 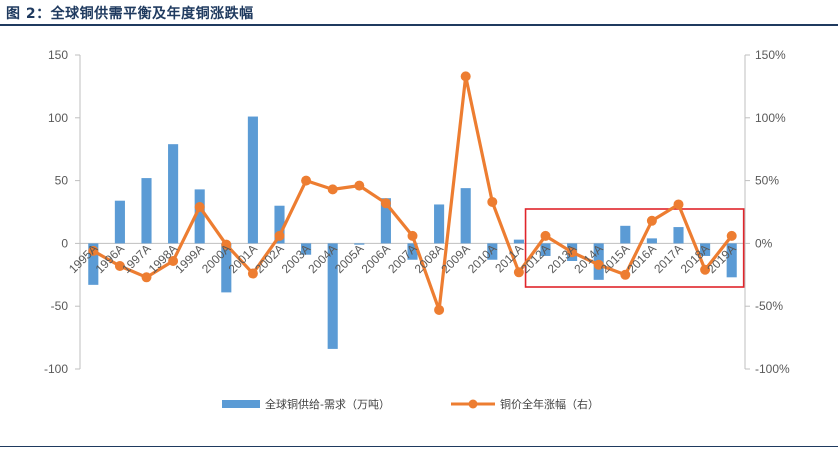 What do you see at coordinates (770, 55) in the screenshot?
I see `y-right-tick-label: 150%` at bounding box center [770, 55].